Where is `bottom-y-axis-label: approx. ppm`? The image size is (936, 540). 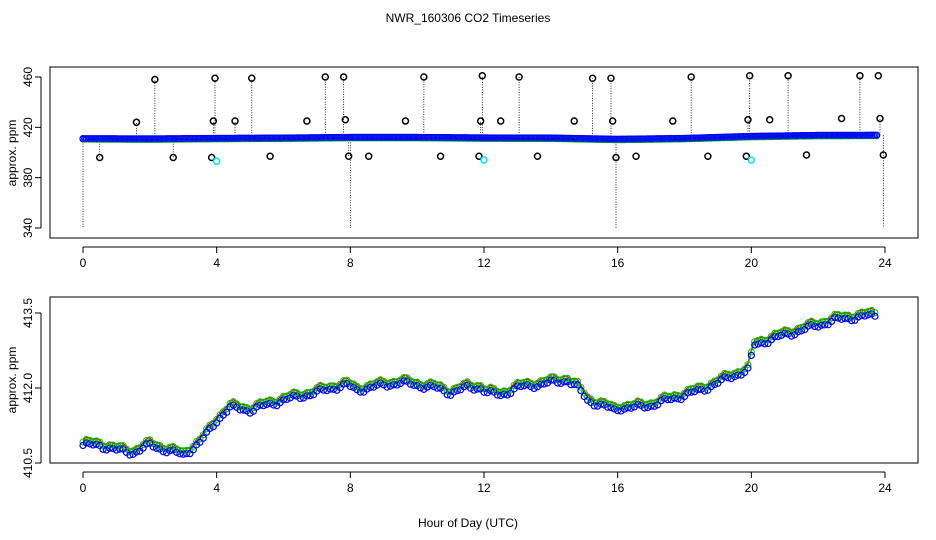
bottom-y-axis-label: approx. ppm is located at coordinates (12, 380).